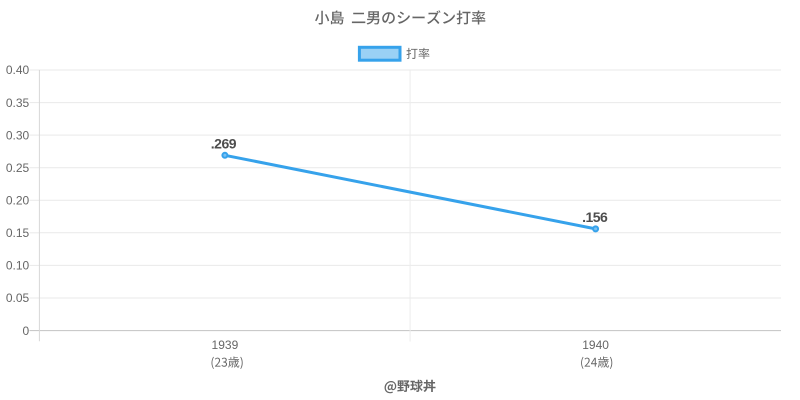 This screenshot has width=800, height=400. I want to click on svg-text: 0, so click(26, 331).